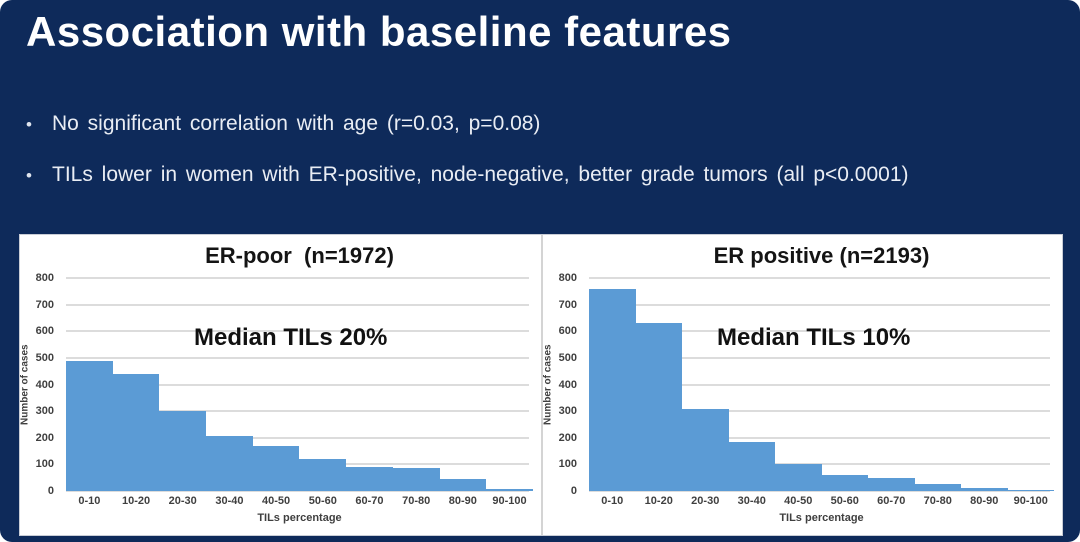 Image resolution: width=1080 pixels, height=542 pixels. Describe the element at coordinates (299, 255) in the screenshot. I see `chart-title: ER-poor (n=1972)` at that location.